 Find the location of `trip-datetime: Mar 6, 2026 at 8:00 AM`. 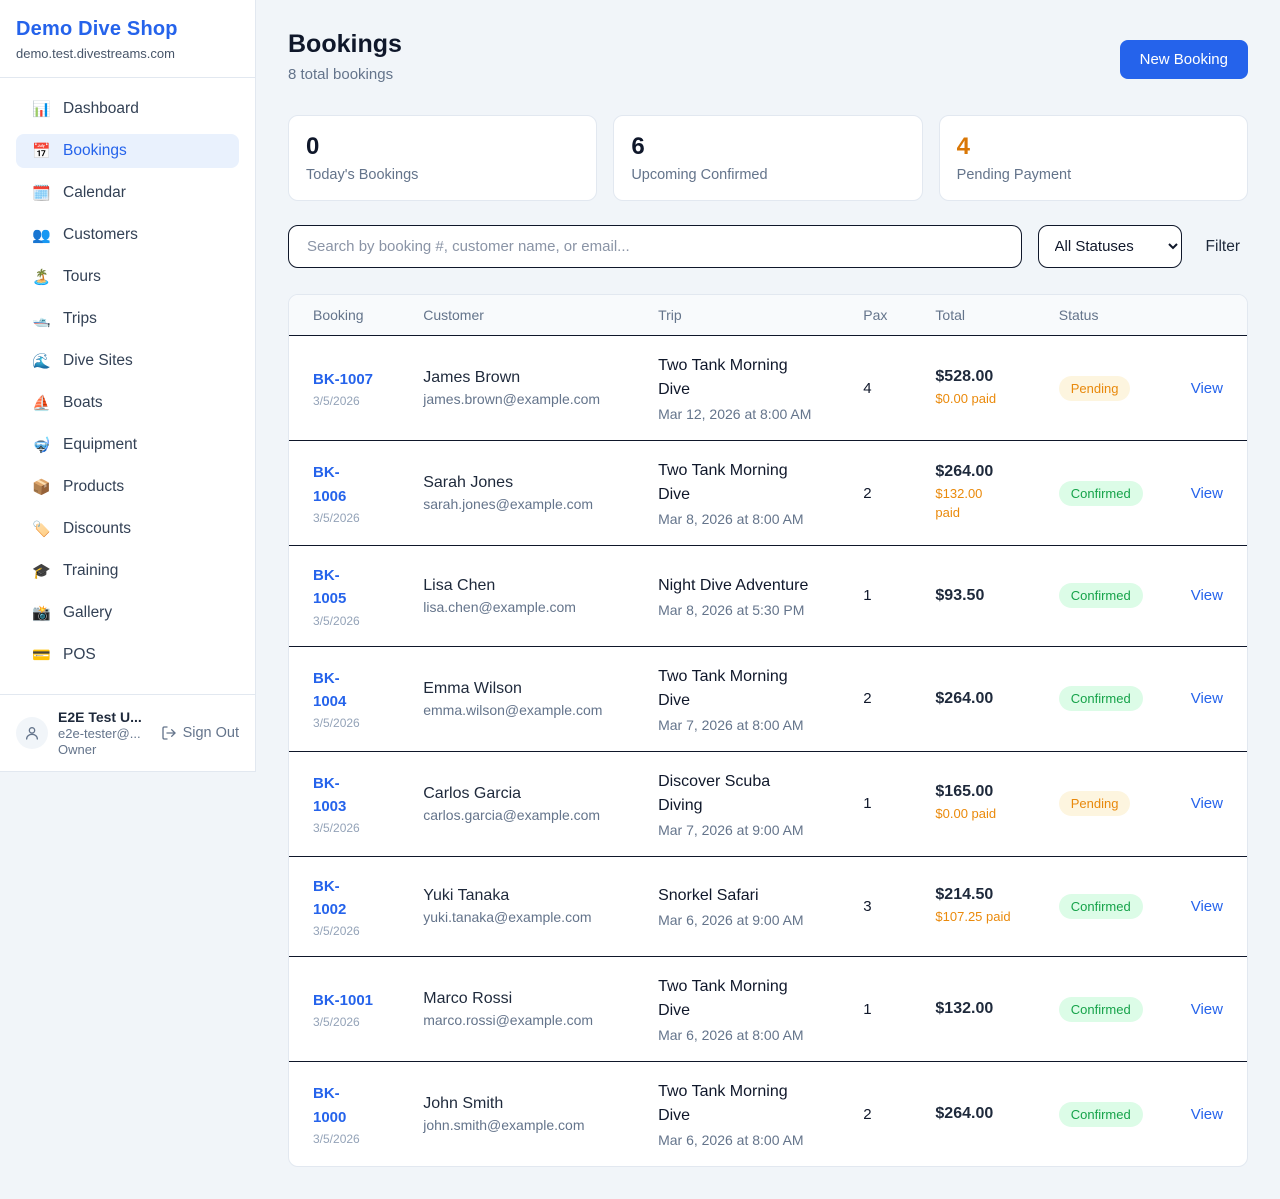

trip-datetime: Mar 6, 2026 at 8:00 AM is located at coordinates (731, 1035).